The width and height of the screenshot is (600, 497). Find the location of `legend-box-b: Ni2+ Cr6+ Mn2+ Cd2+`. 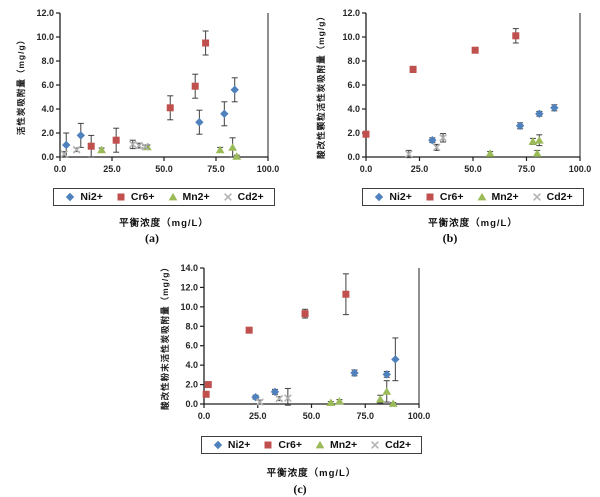

legend-box-b: Ni2+ Cr6+ Mn2+ Cd2+ is located at coordinates (473, 197).